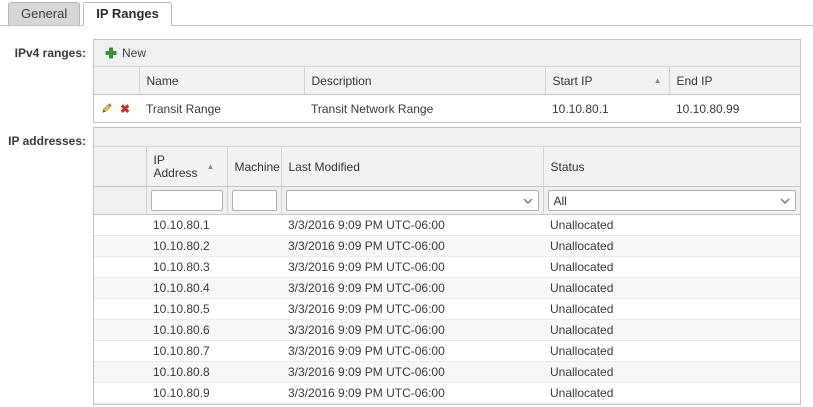 The height and width of the screenshot is (407, 813). Describe the element at coordinates (671, 167) in the screenshot. I see `column-header-status: Status` at that location.